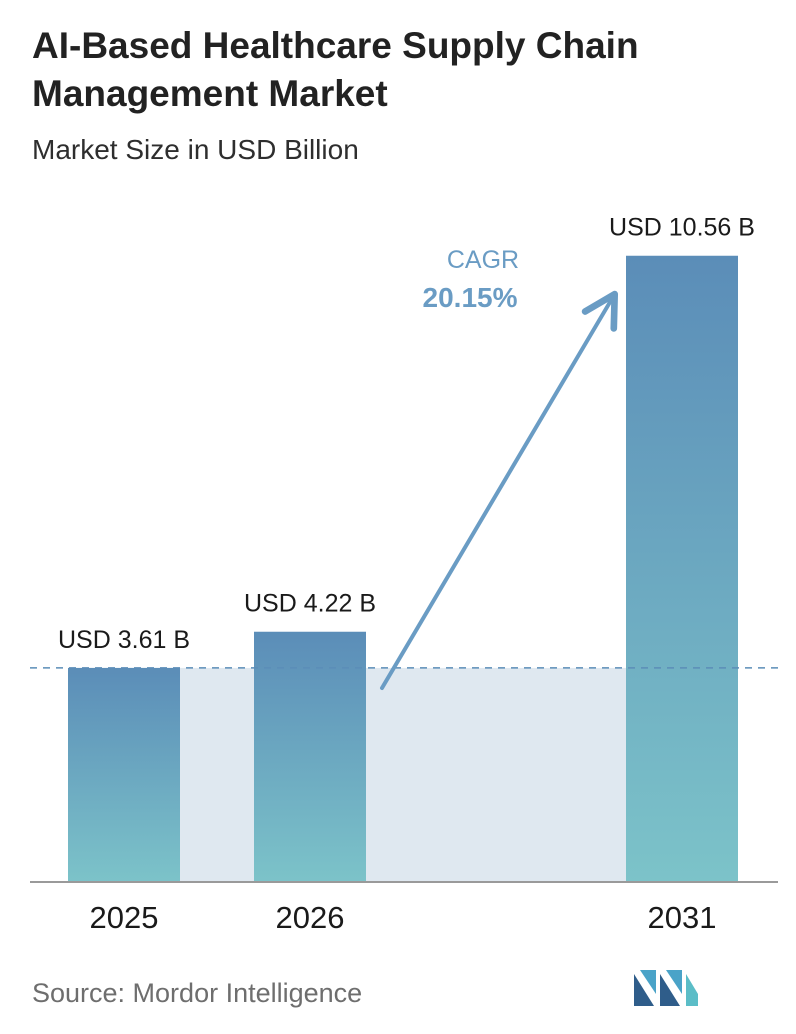 The image size is (796, 1034). What do you see at coordinates (682, 228) in the screenshot?
I see `data-label-2031: USD 10.56 B` at bounding box center [682, 228].